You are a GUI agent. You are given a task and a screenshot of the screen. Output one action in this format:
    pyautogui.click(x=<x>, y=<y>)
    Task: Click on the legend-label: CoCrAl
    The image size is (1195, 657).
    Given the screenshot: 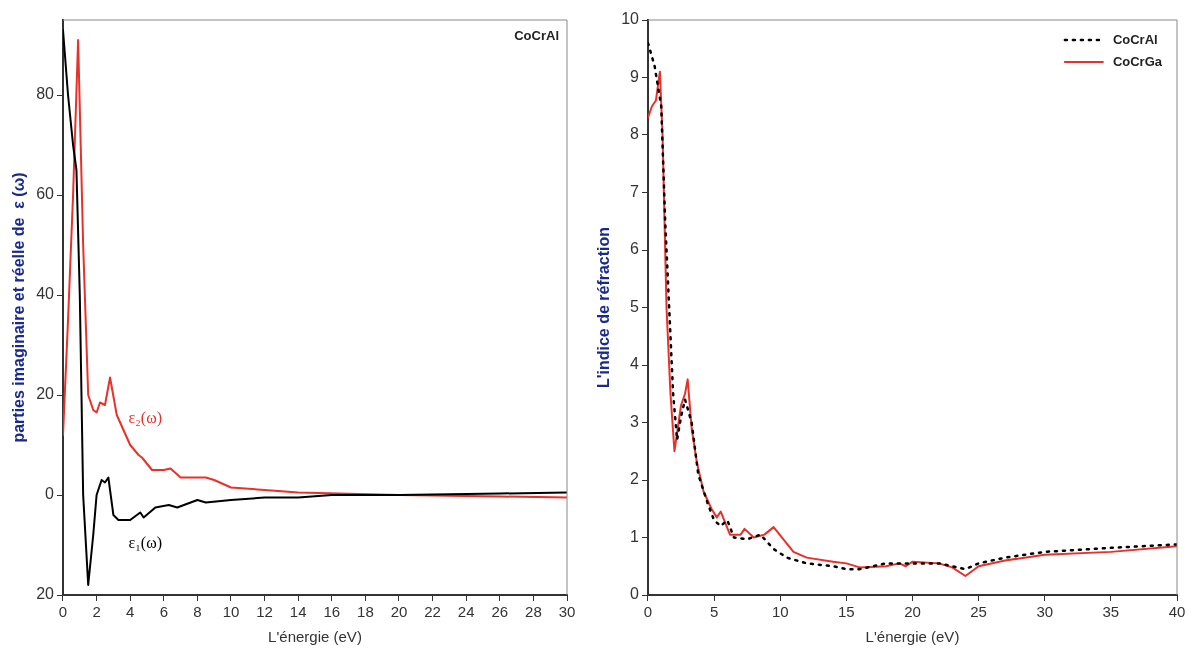 What is the action you would take?
    pyautogui.click(x=1135, y=39)
    